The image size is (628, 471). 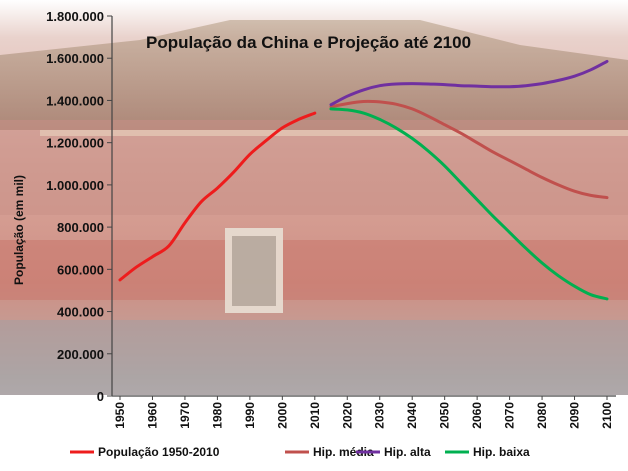 What do you see at coordinates (412, 415) in the screenshot?
I see `x-tick-label: 2040` at bounding box center [412, 415].